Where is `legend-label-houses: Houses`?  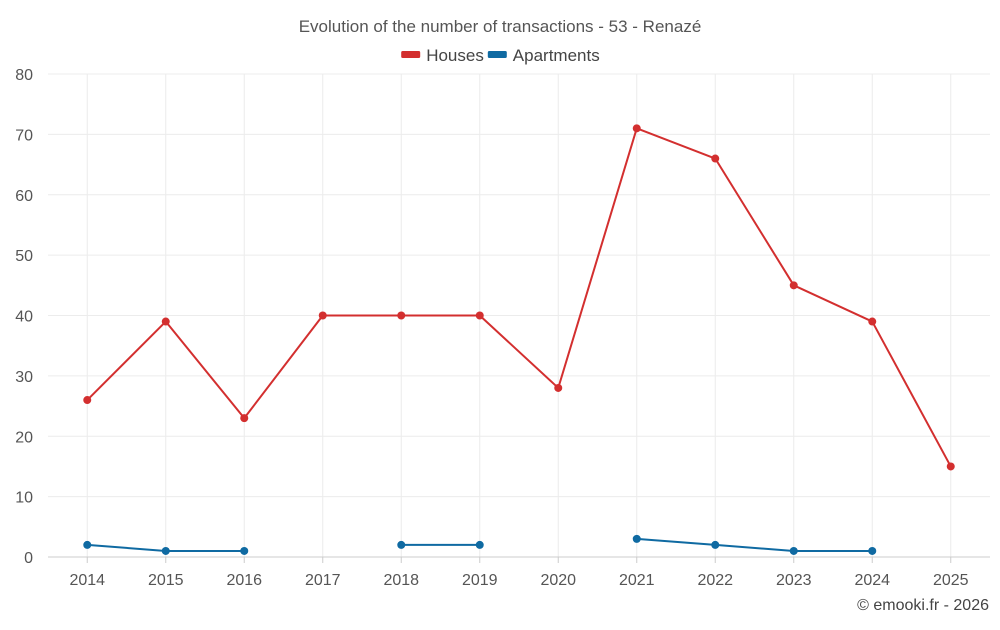 legend-label-houses: Houses is located at coordinates (455, 55).